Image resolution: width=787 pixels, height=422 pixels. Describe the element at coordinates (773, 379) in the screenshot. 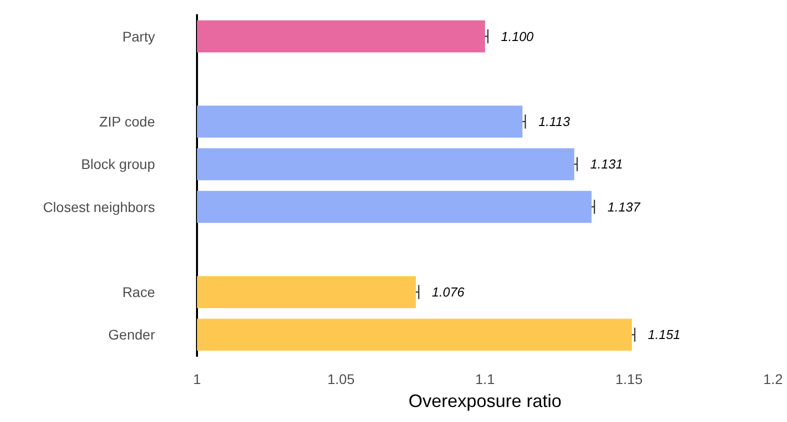

I see `x-tick-label: 1.2` at that location.